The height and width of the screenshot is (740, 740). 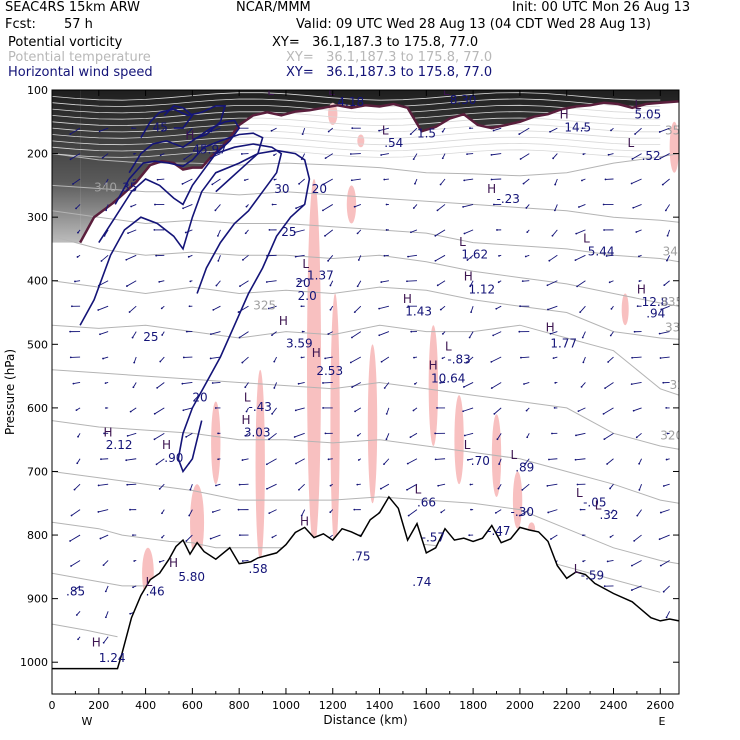 What do you see at coordinates (508, 199) in the screenshot?
I see `pv-extremum-label: -.23` at bounding box center [508, 199].